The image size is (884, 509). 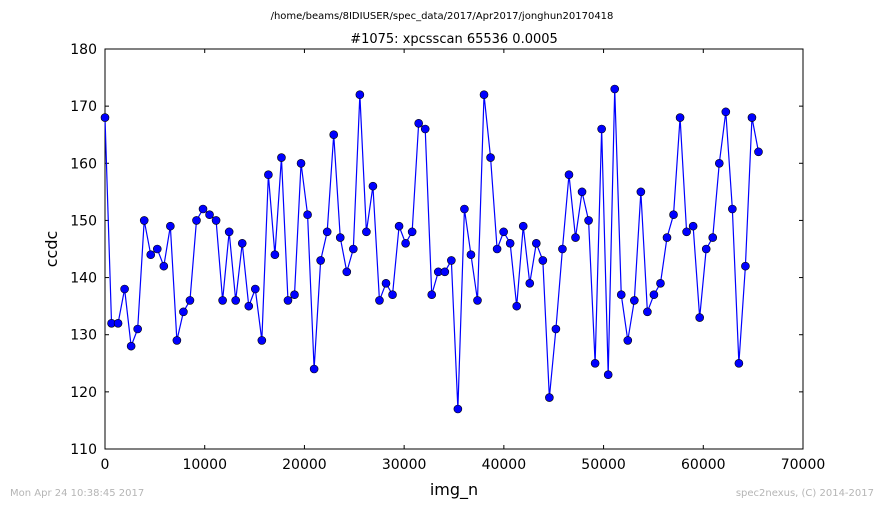 I want to click on y-tick-label: 140, so click(x=83, y=279).